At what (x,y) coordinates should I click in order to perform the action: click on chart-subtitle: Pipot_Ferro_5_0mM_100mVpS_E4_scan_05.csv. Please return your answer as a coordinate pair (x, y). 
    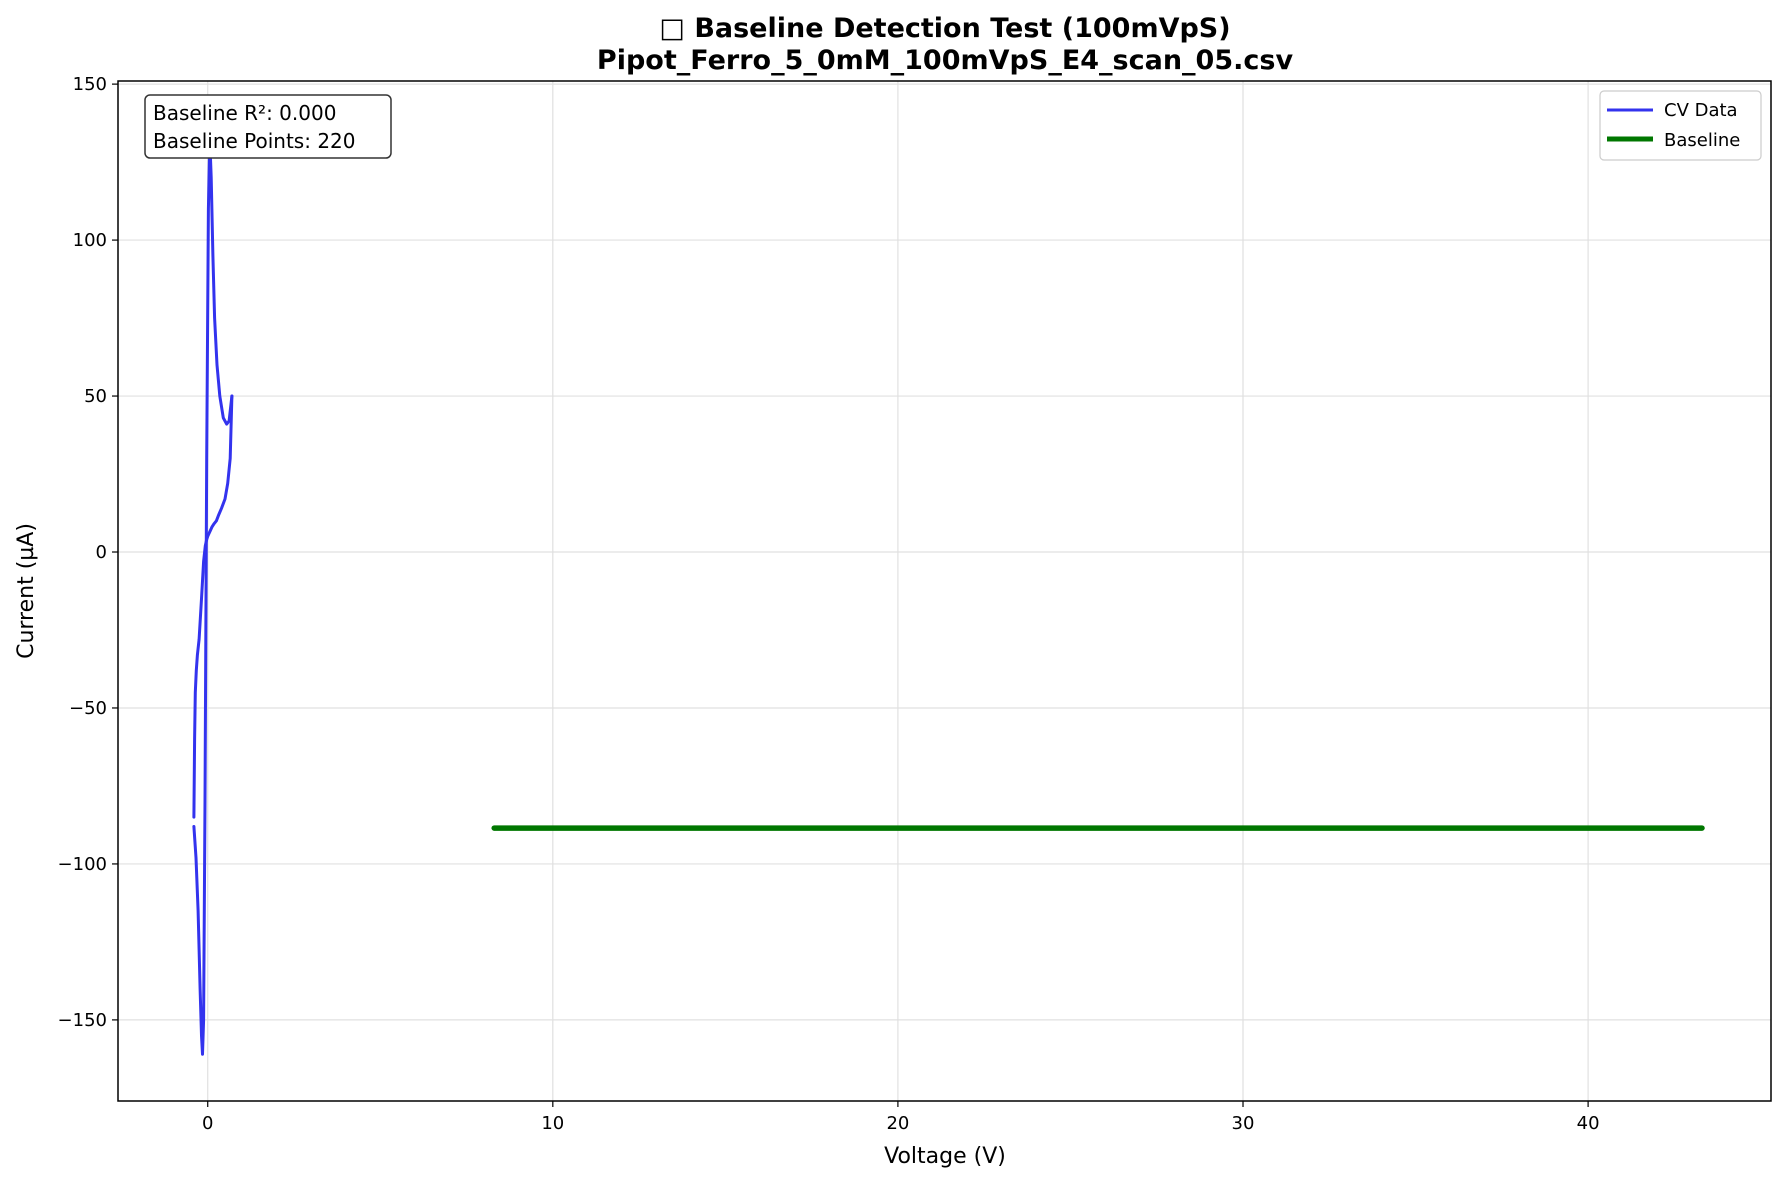
    Looking at the image, I should click on (945, 60).